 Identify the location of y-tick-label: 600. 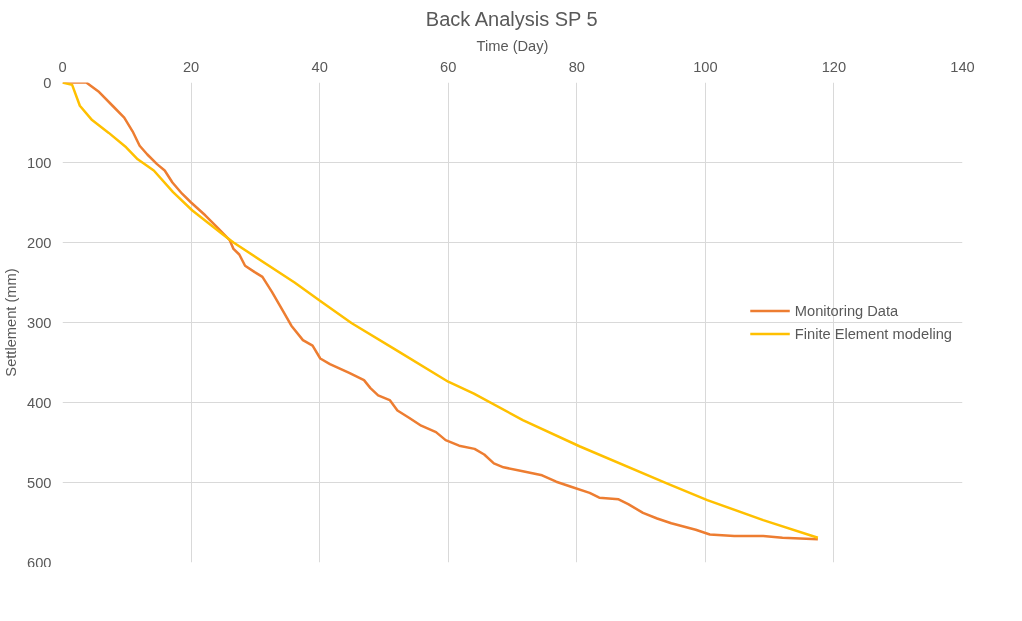
(39, 562).